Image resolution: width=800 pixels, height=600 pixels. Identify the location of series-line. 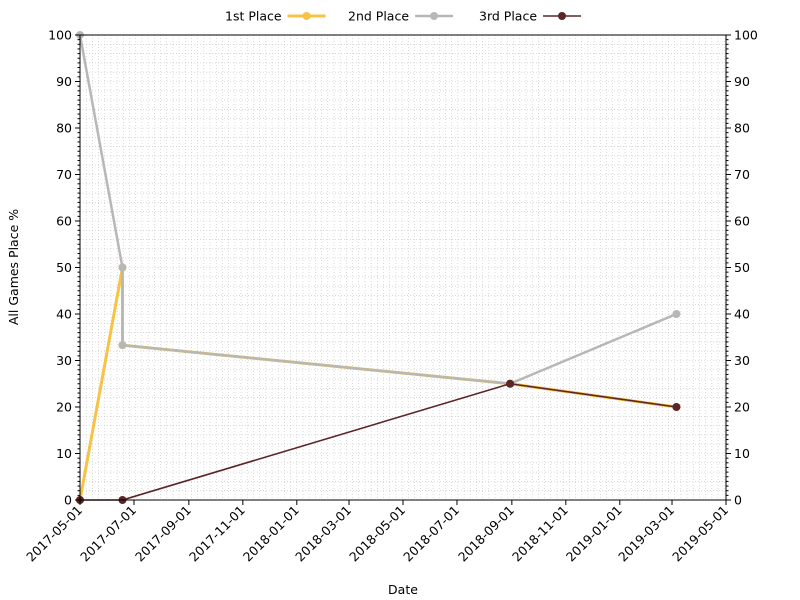
(378, 441).